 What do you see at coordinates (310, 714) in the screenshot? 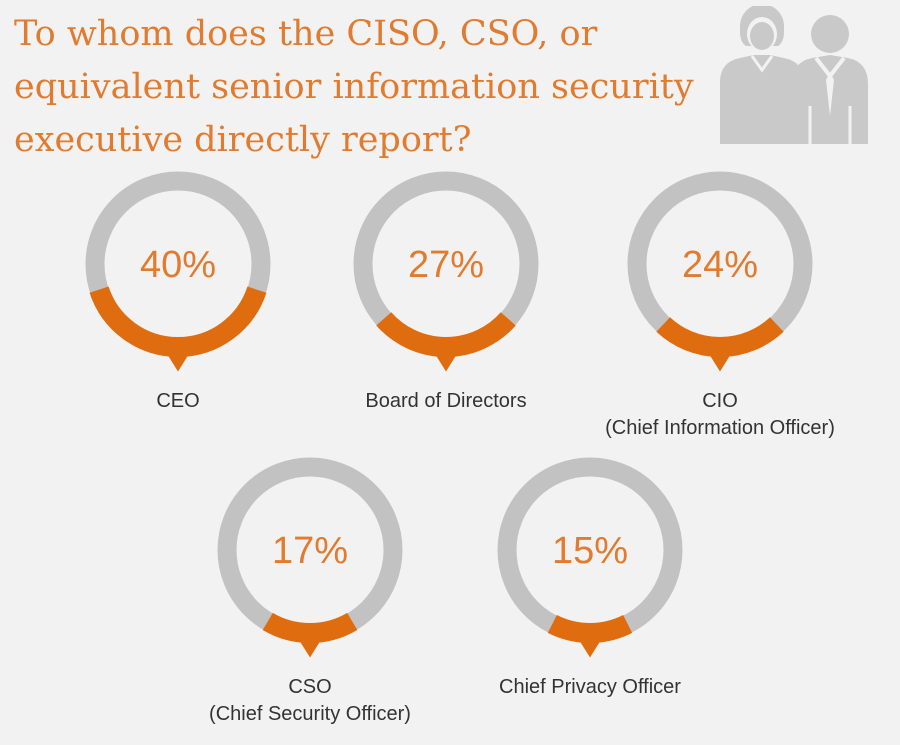
I see `category-label-line: (Chief Security Officer)` at bounding box center [310, 714].